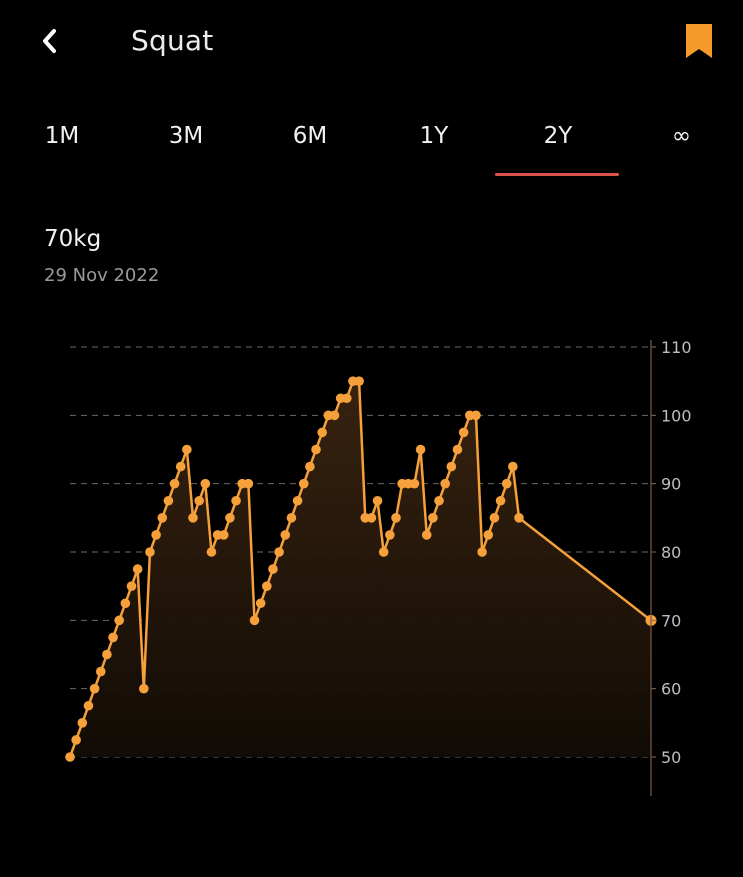 The image size is (743, 877). What do you see at coordinates (102, 275) in the screenshot?
I see `selected-date: 29 Nov 2022` at bounding box center [102, 275].